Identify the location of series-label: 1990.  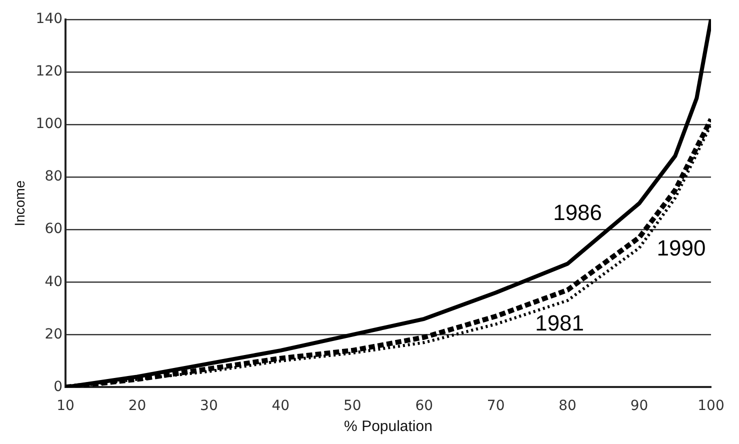
(681, 248).